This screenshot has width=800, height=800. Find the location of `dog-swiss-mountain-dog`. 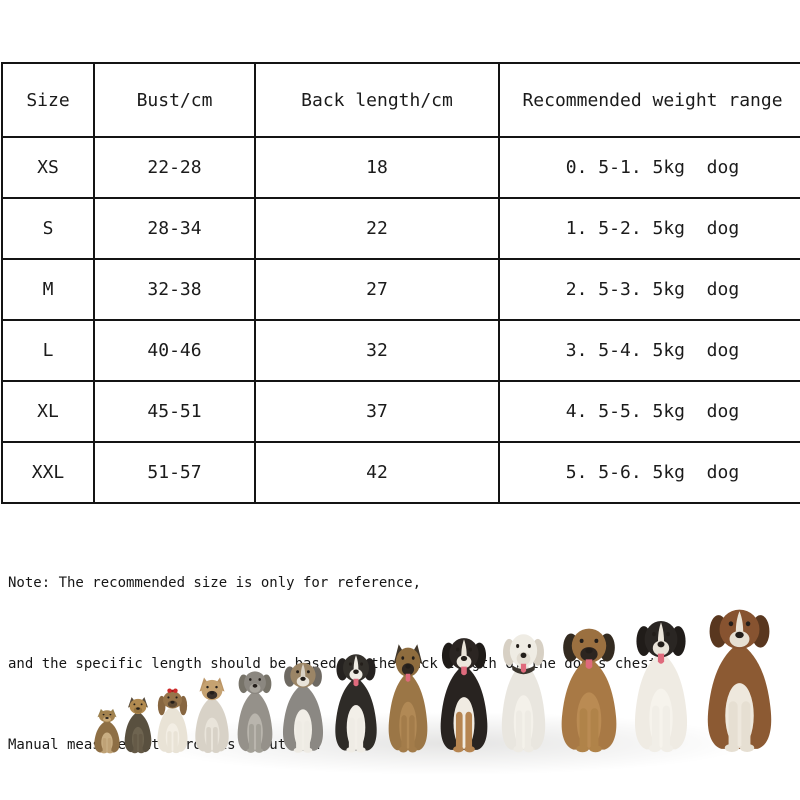

dog-swiss-mountain-dog is located at coordinates (464, 695).